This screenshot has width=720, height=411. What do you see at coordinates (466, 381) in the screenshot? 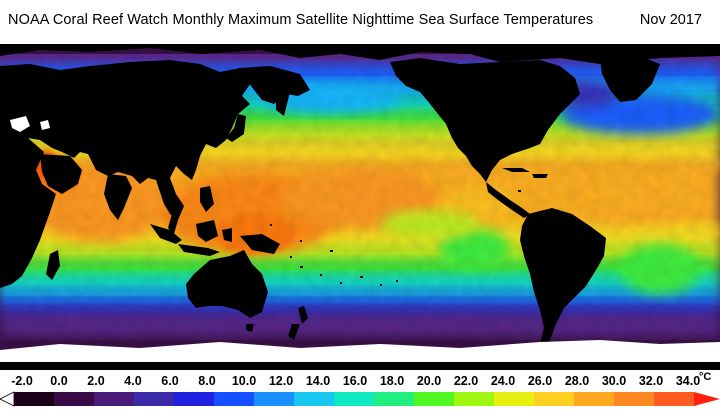
I see `colorbar-tick-label: 22.0` at bounding box center [466, 381].